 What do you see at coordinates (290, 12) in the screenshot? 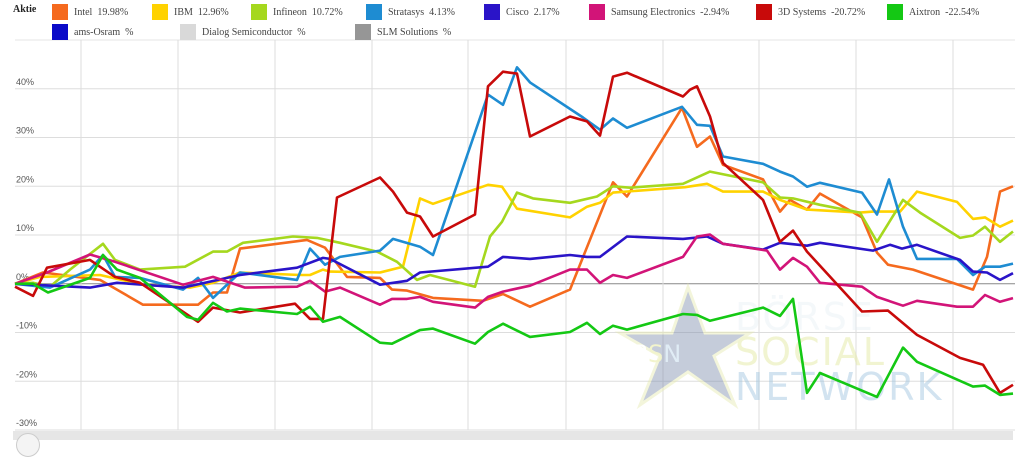
I see `legend-label: Infineon` at bounding box center [290, 12].